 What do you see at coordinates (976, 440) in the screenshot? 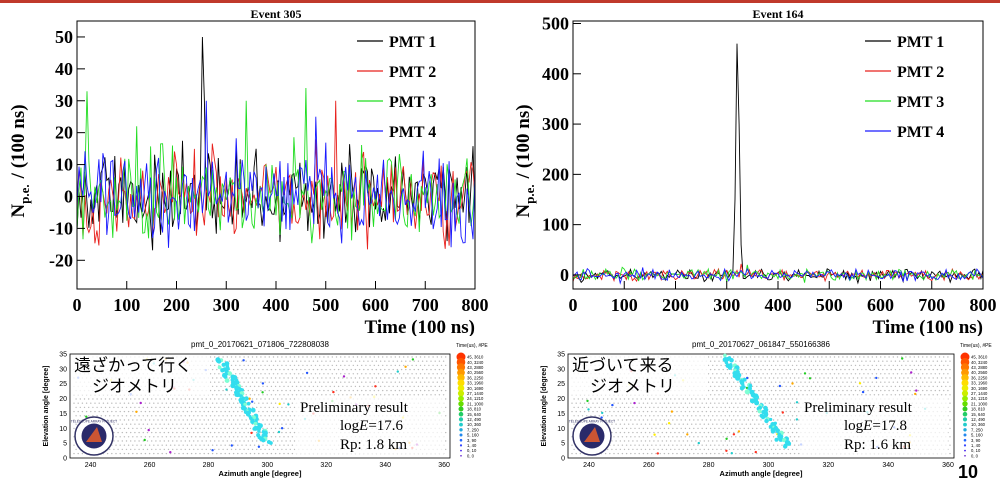
I see `colorbar-label: 3, 90` at bounding box center [976, 440].